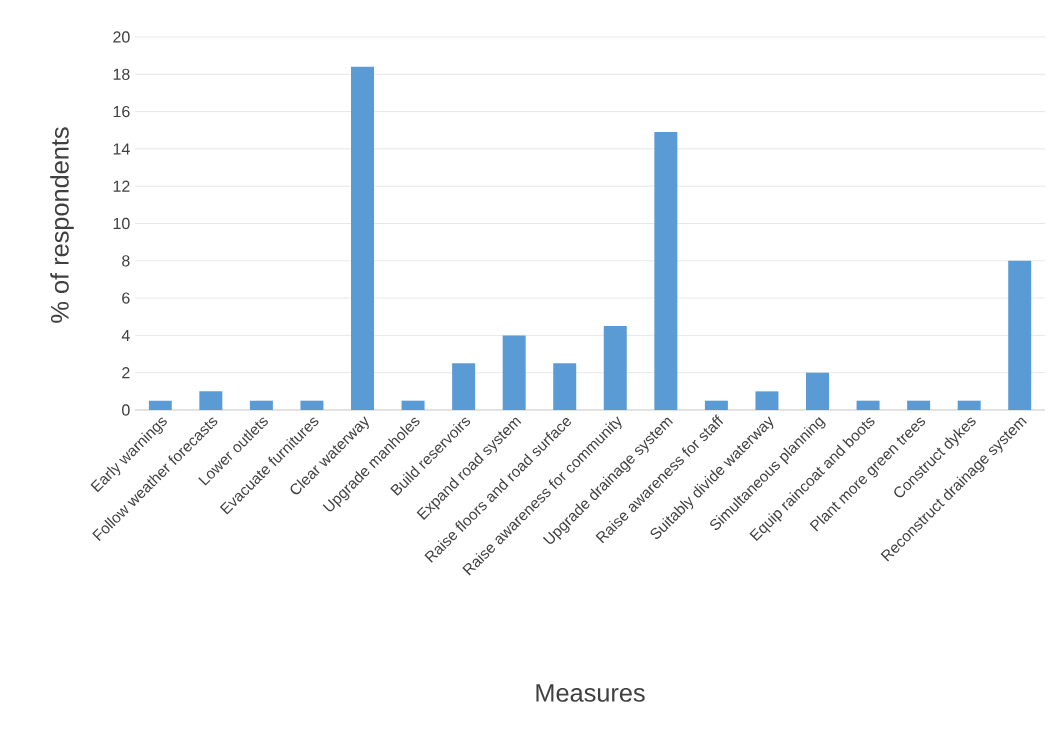 This screenshot has height=740, width=1063. Describe the element at coordinates (121, 149) in the screenshot. I see `y-tick-label: 14` at that location.